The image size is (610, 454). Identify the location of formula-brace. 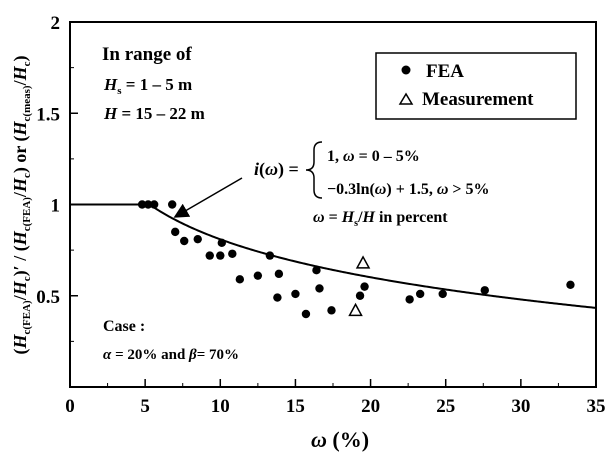
(314, 170).